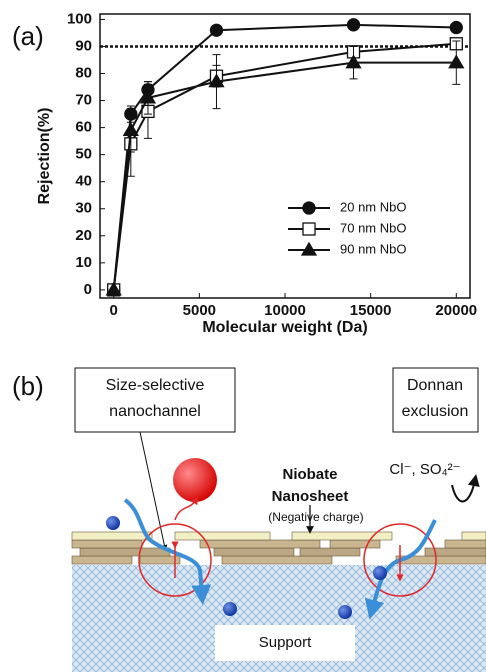 The height and width of the screenshot is (672, 486). Describe the element at coordinates (44, 156) in the screenshot. I see `y-axis-label: Rejection(%)` at that location.